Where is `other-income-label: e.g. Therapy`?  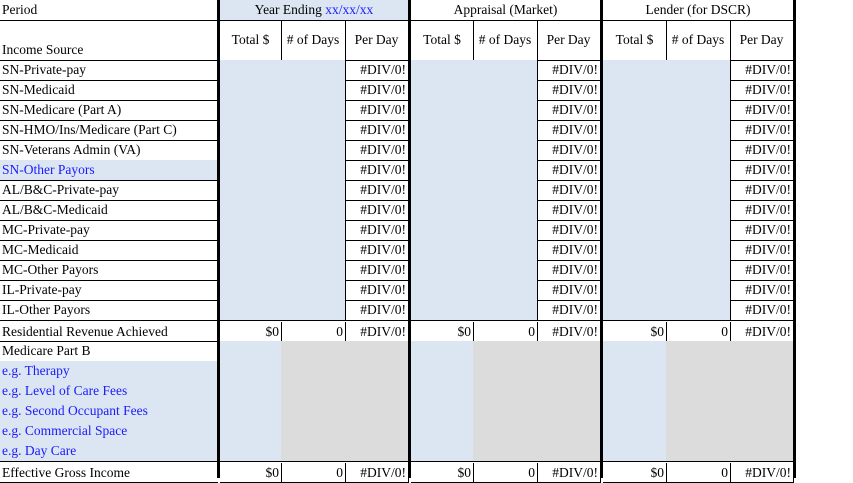 other-income-label: e.g. Therapy is located at coordinates (109, 371).